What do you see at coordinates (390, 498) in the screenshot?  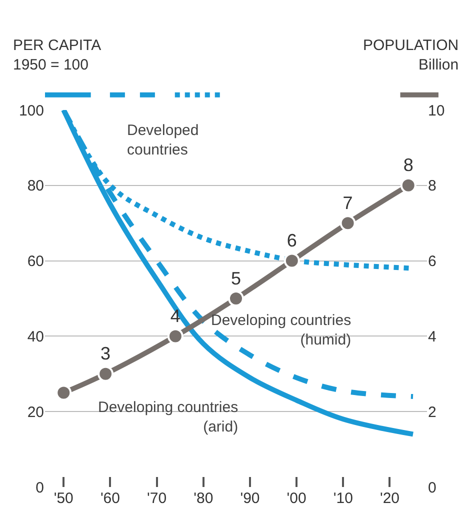 I see `x-tick-label: '20` at bounding box center [390, 498].